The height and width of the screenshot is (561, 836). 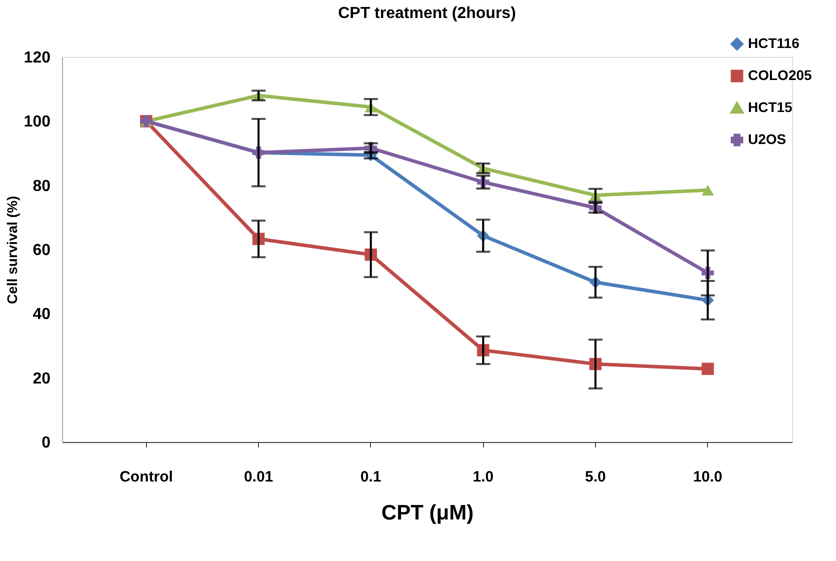 I want to click on legend-label: COLO205, so click(x=780, y=75).